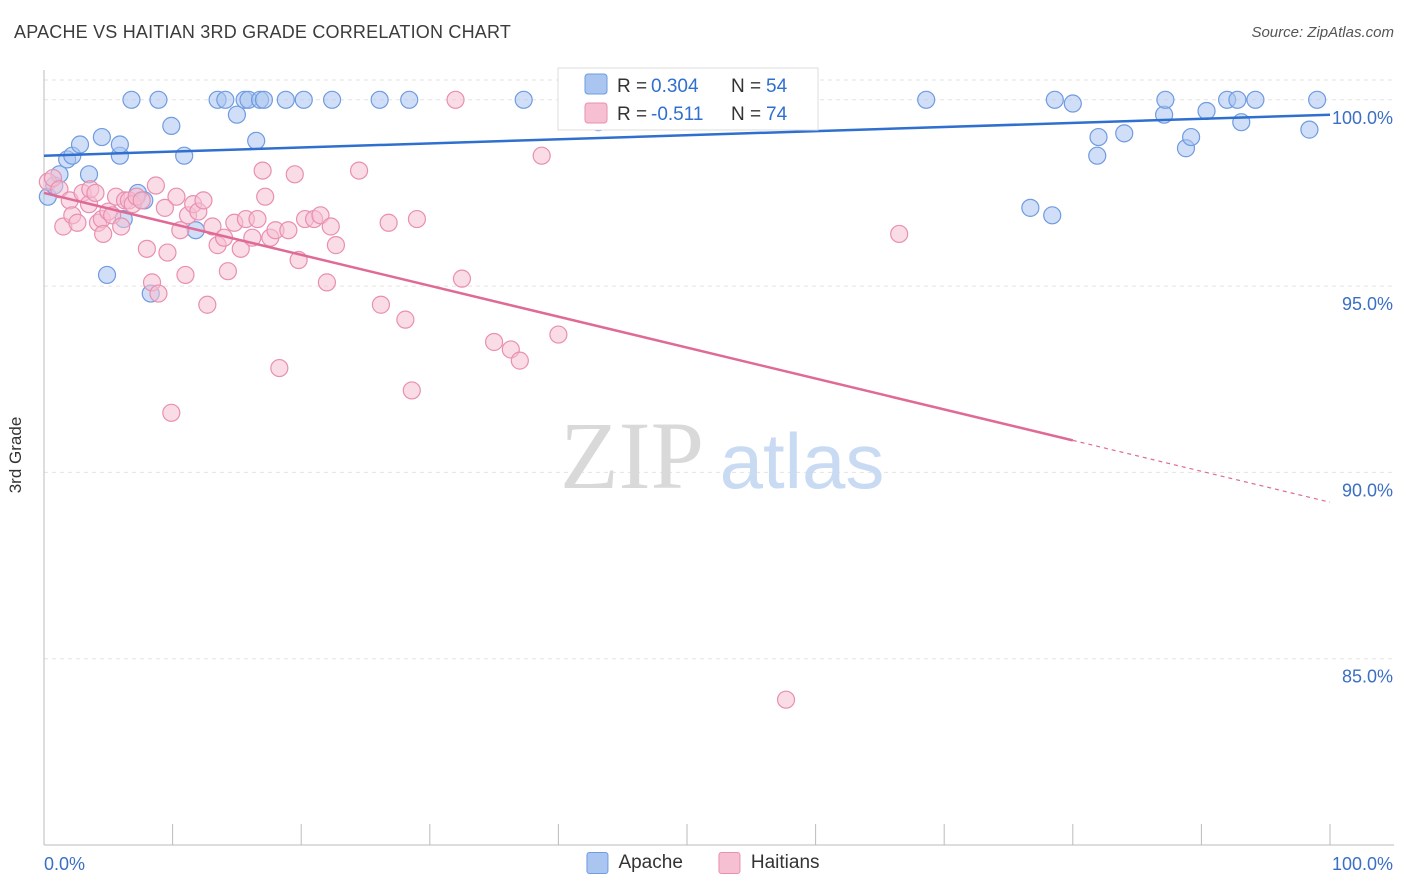  I want to click on watermark: ZIP atlas, so click(722, 455).